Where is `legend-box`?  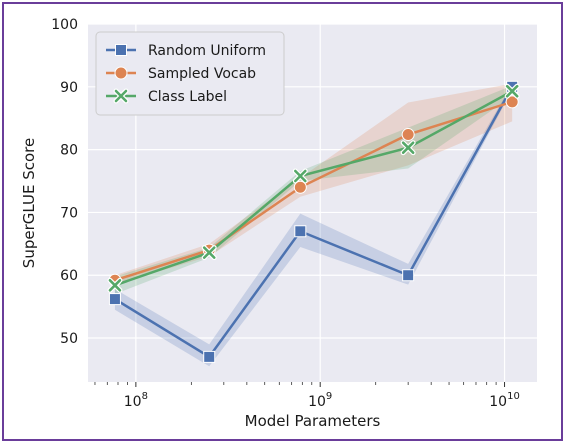 legend-box is located at coordinates (190, 73).